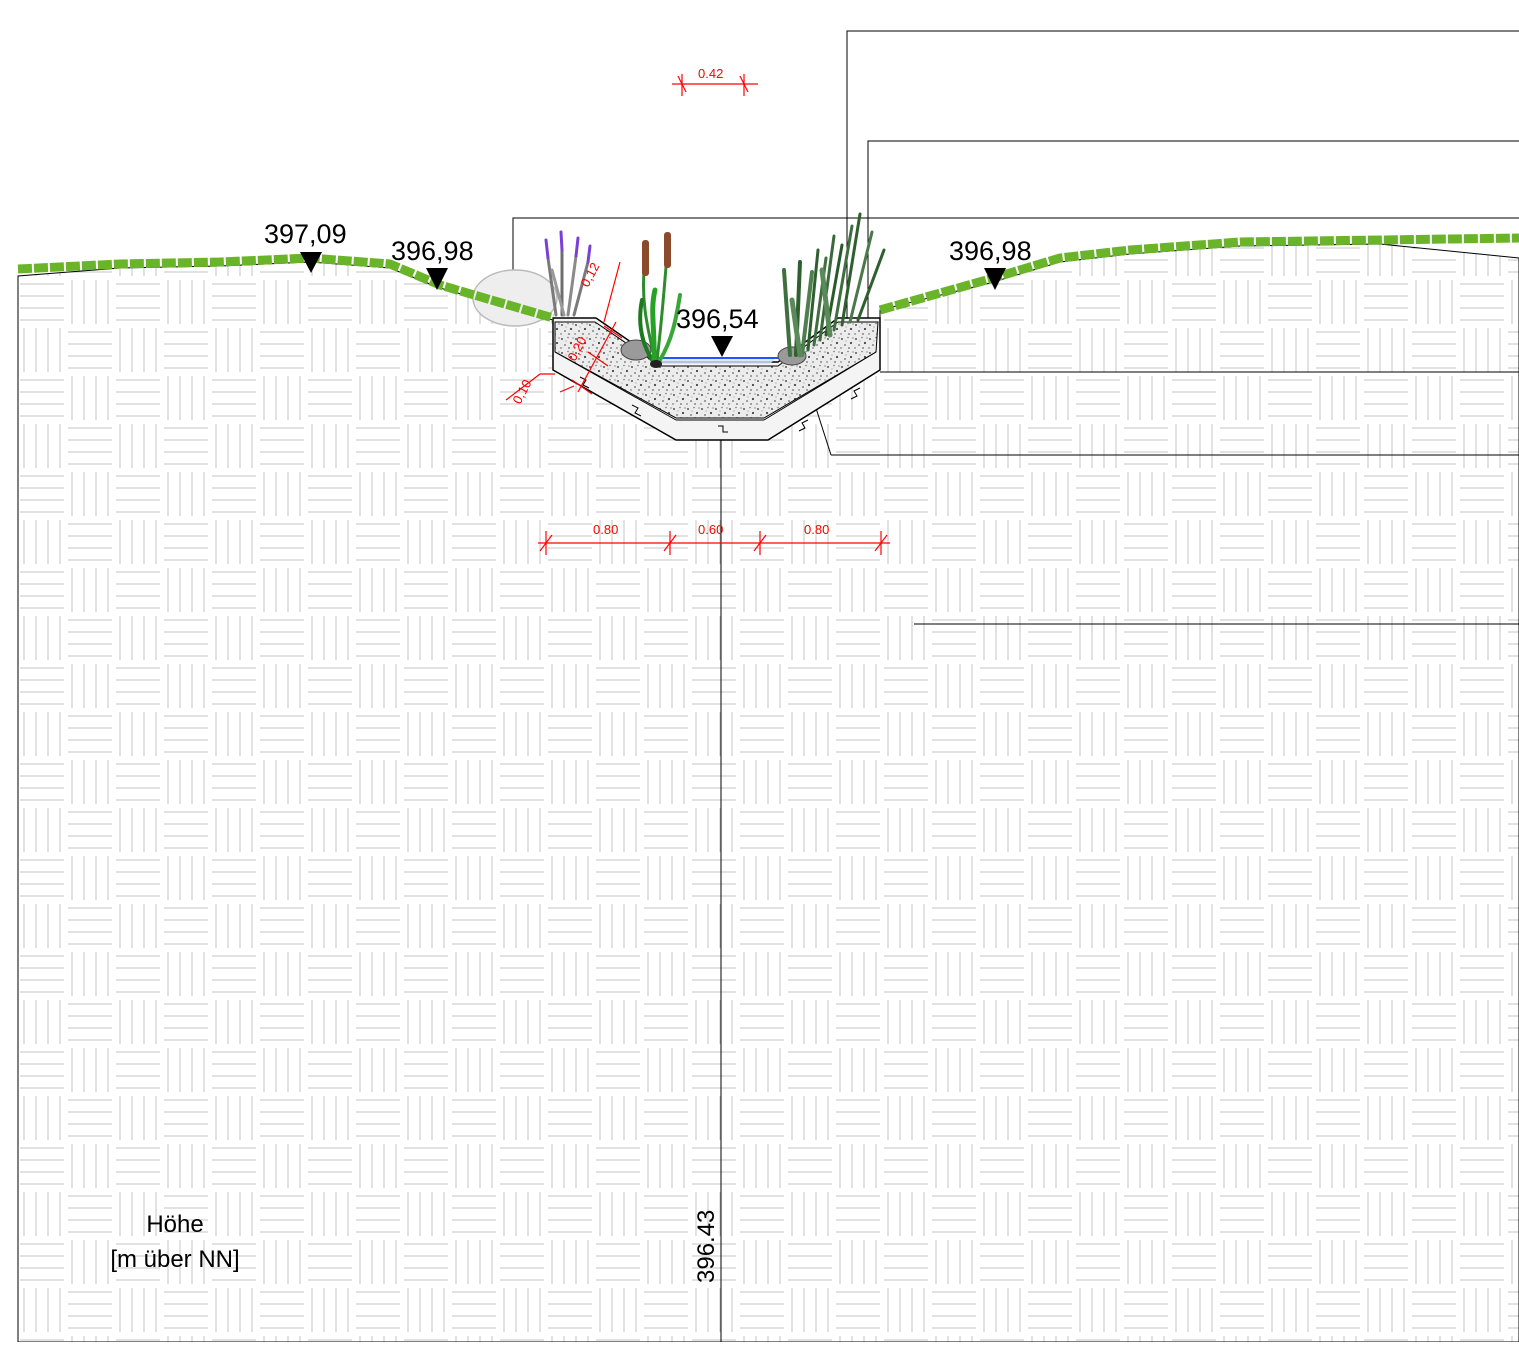  I want to click on dimension-bottom-mid: 0.60, so click(710, 529).